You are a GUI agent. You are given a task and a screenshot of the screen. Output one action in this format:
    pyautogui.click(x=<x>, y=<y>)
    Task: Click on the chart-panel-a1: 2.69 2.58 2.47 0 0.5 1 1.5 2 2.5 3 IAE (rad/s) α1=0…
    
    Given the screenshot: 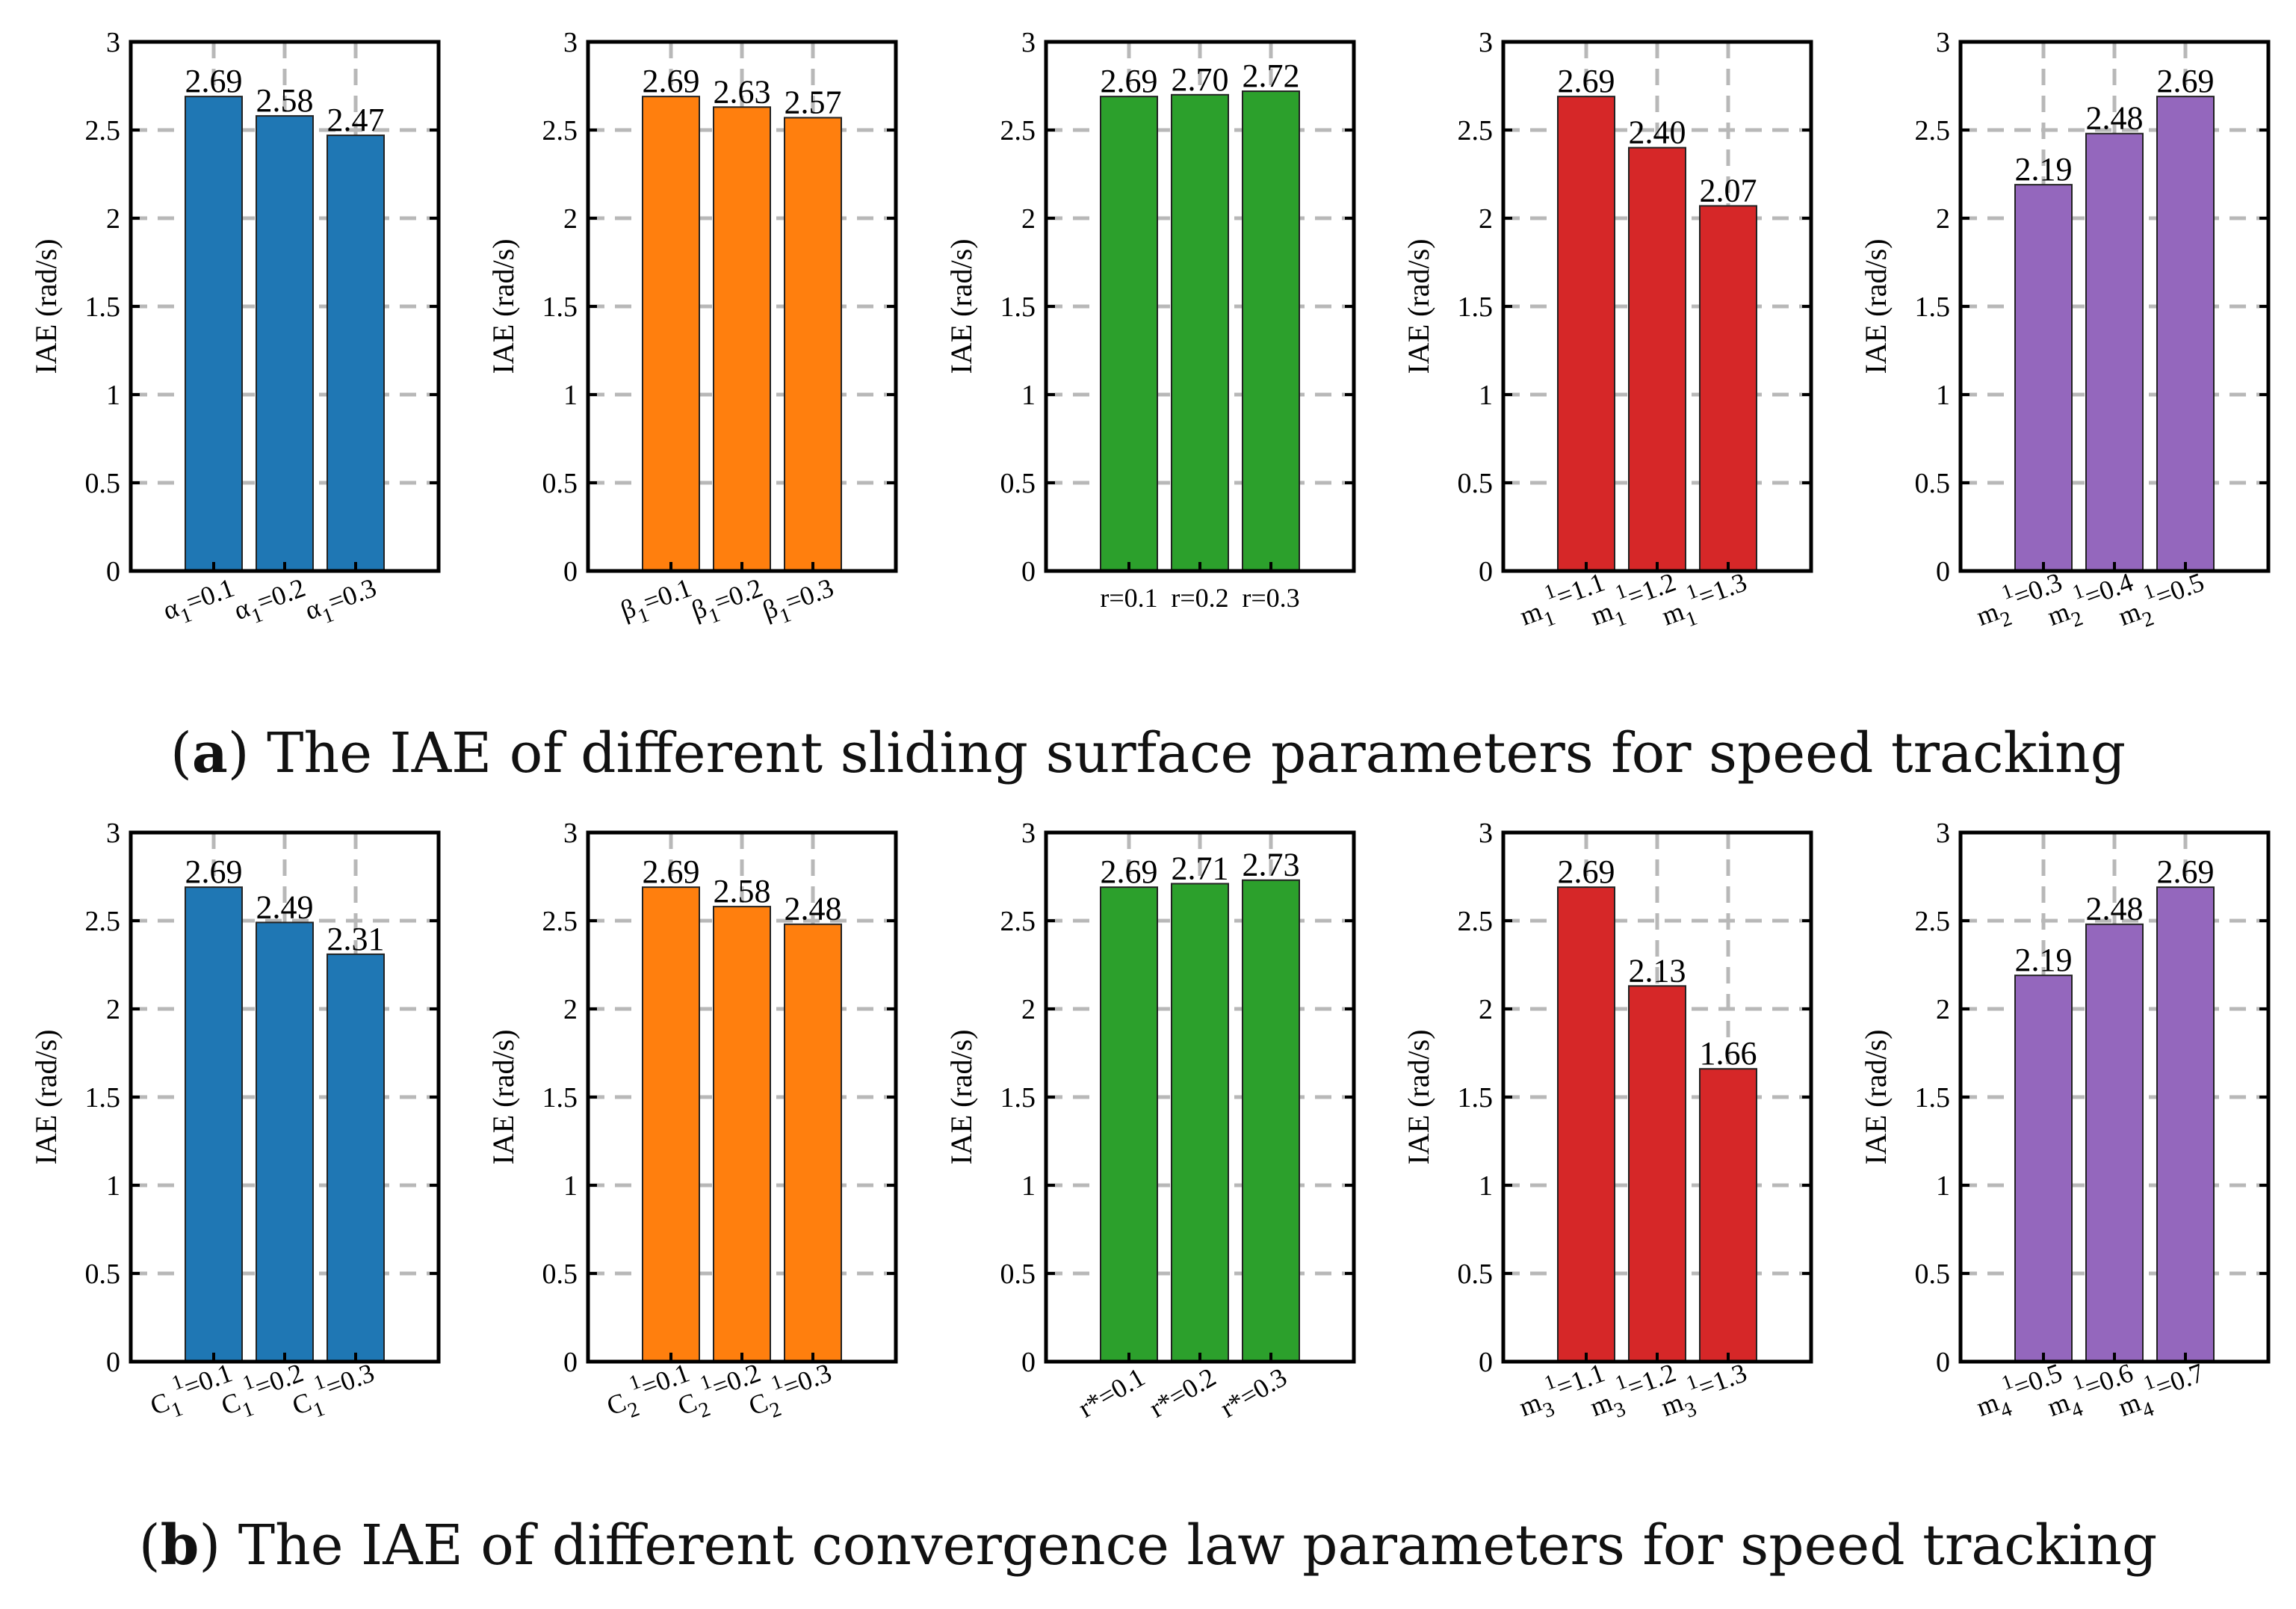 What is the action you would take?
    pyautogui.click(x=235, y=330)
    